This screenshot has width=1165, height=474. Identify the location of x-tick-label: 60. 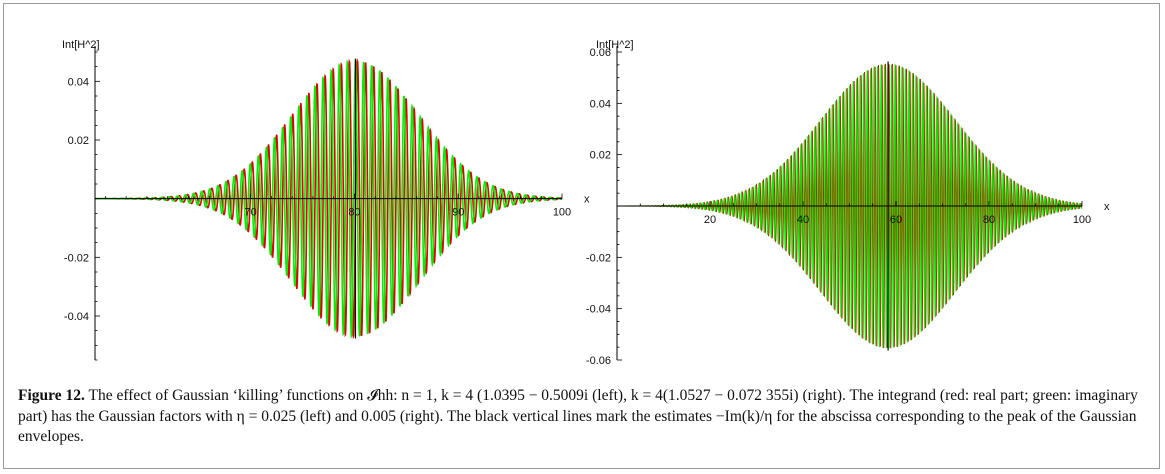
(896, 220).